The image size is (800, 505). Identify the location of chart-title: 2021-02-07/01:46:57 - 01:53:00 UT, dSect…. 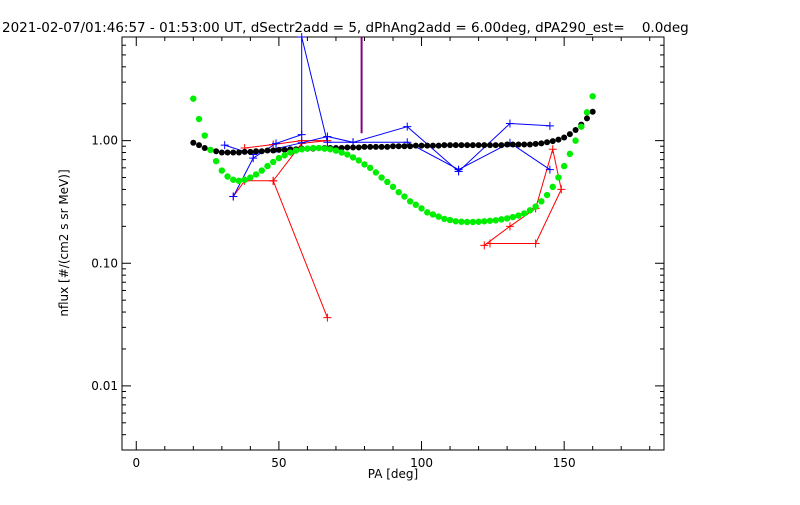
(345, 28).